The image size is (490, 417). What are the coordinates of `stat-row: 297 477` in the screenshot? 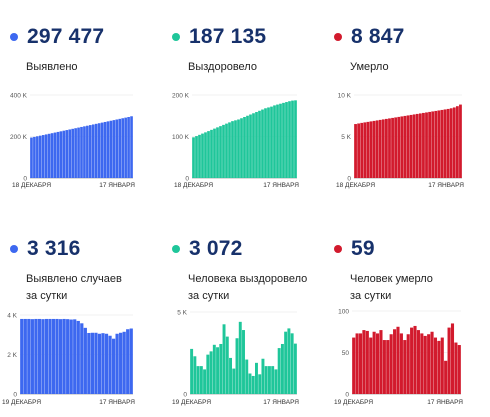 It's located at (57, 37).